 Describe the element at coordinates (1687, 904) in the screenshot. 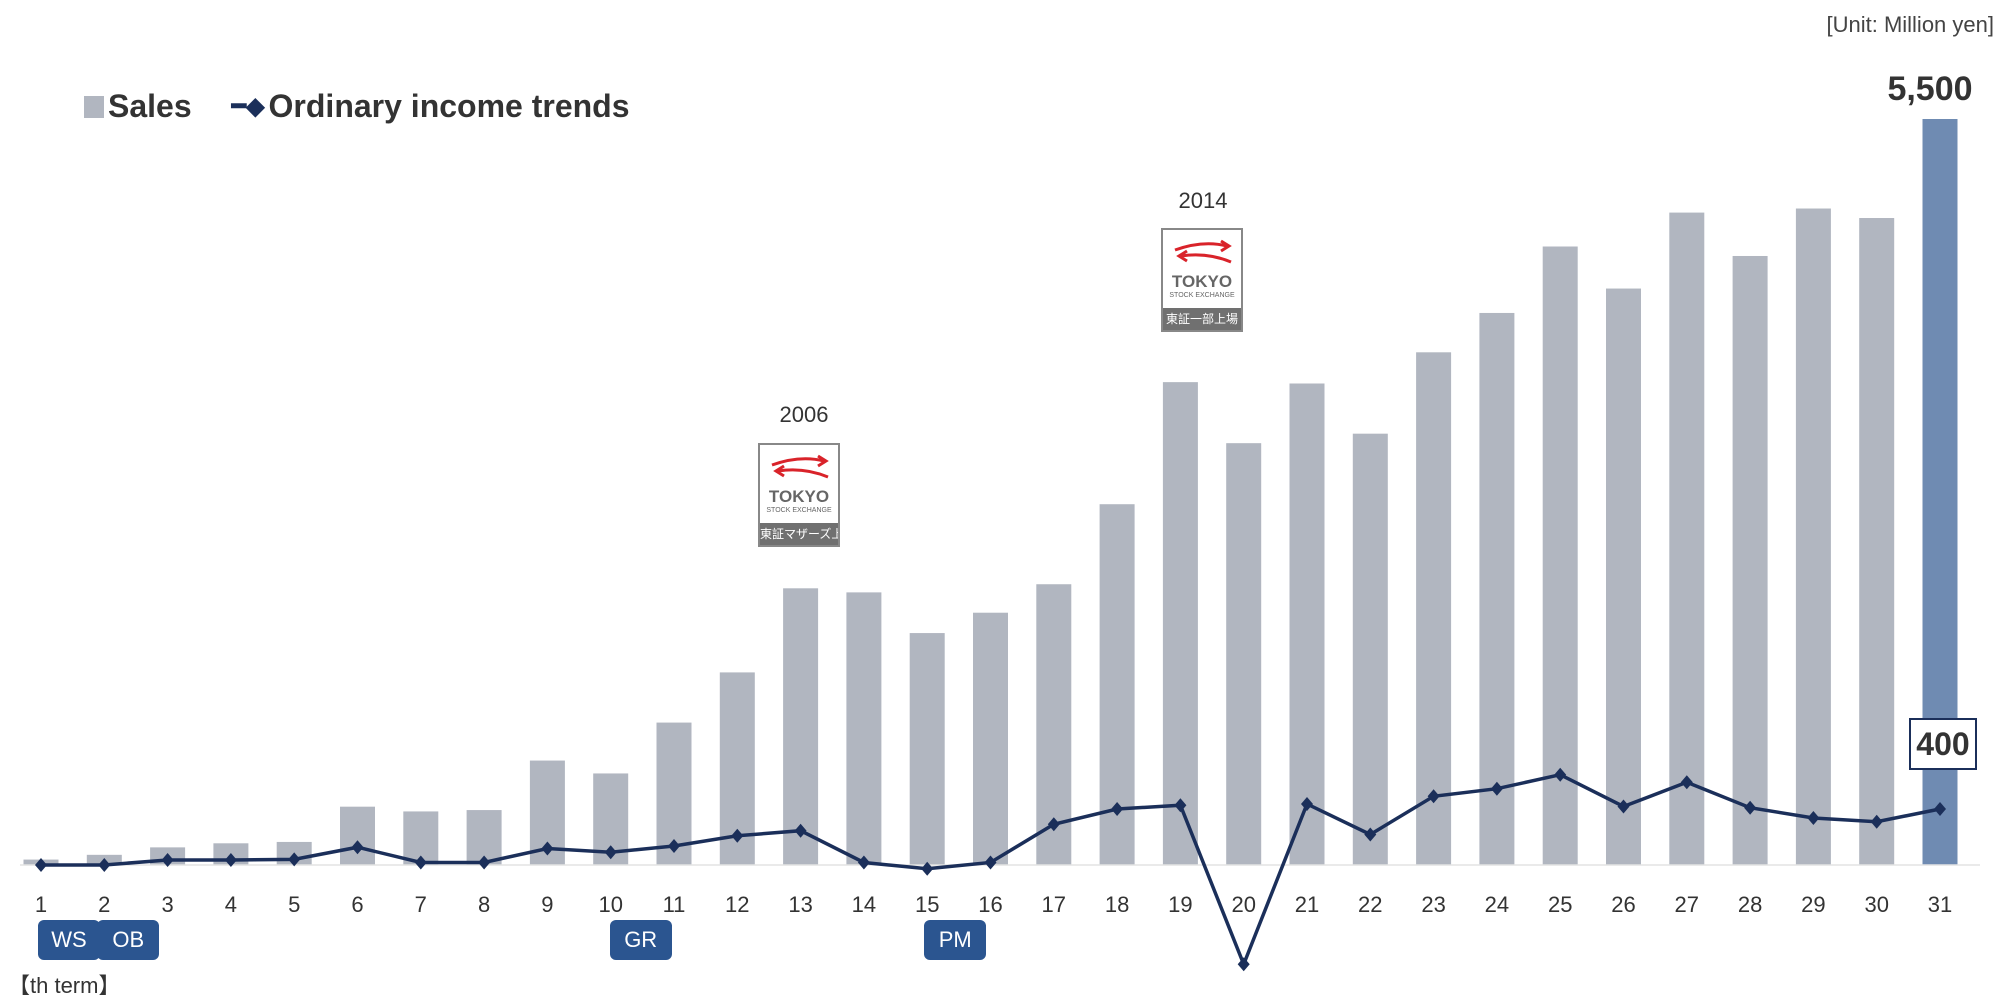

I see `x-tick-label: 27` at that location.